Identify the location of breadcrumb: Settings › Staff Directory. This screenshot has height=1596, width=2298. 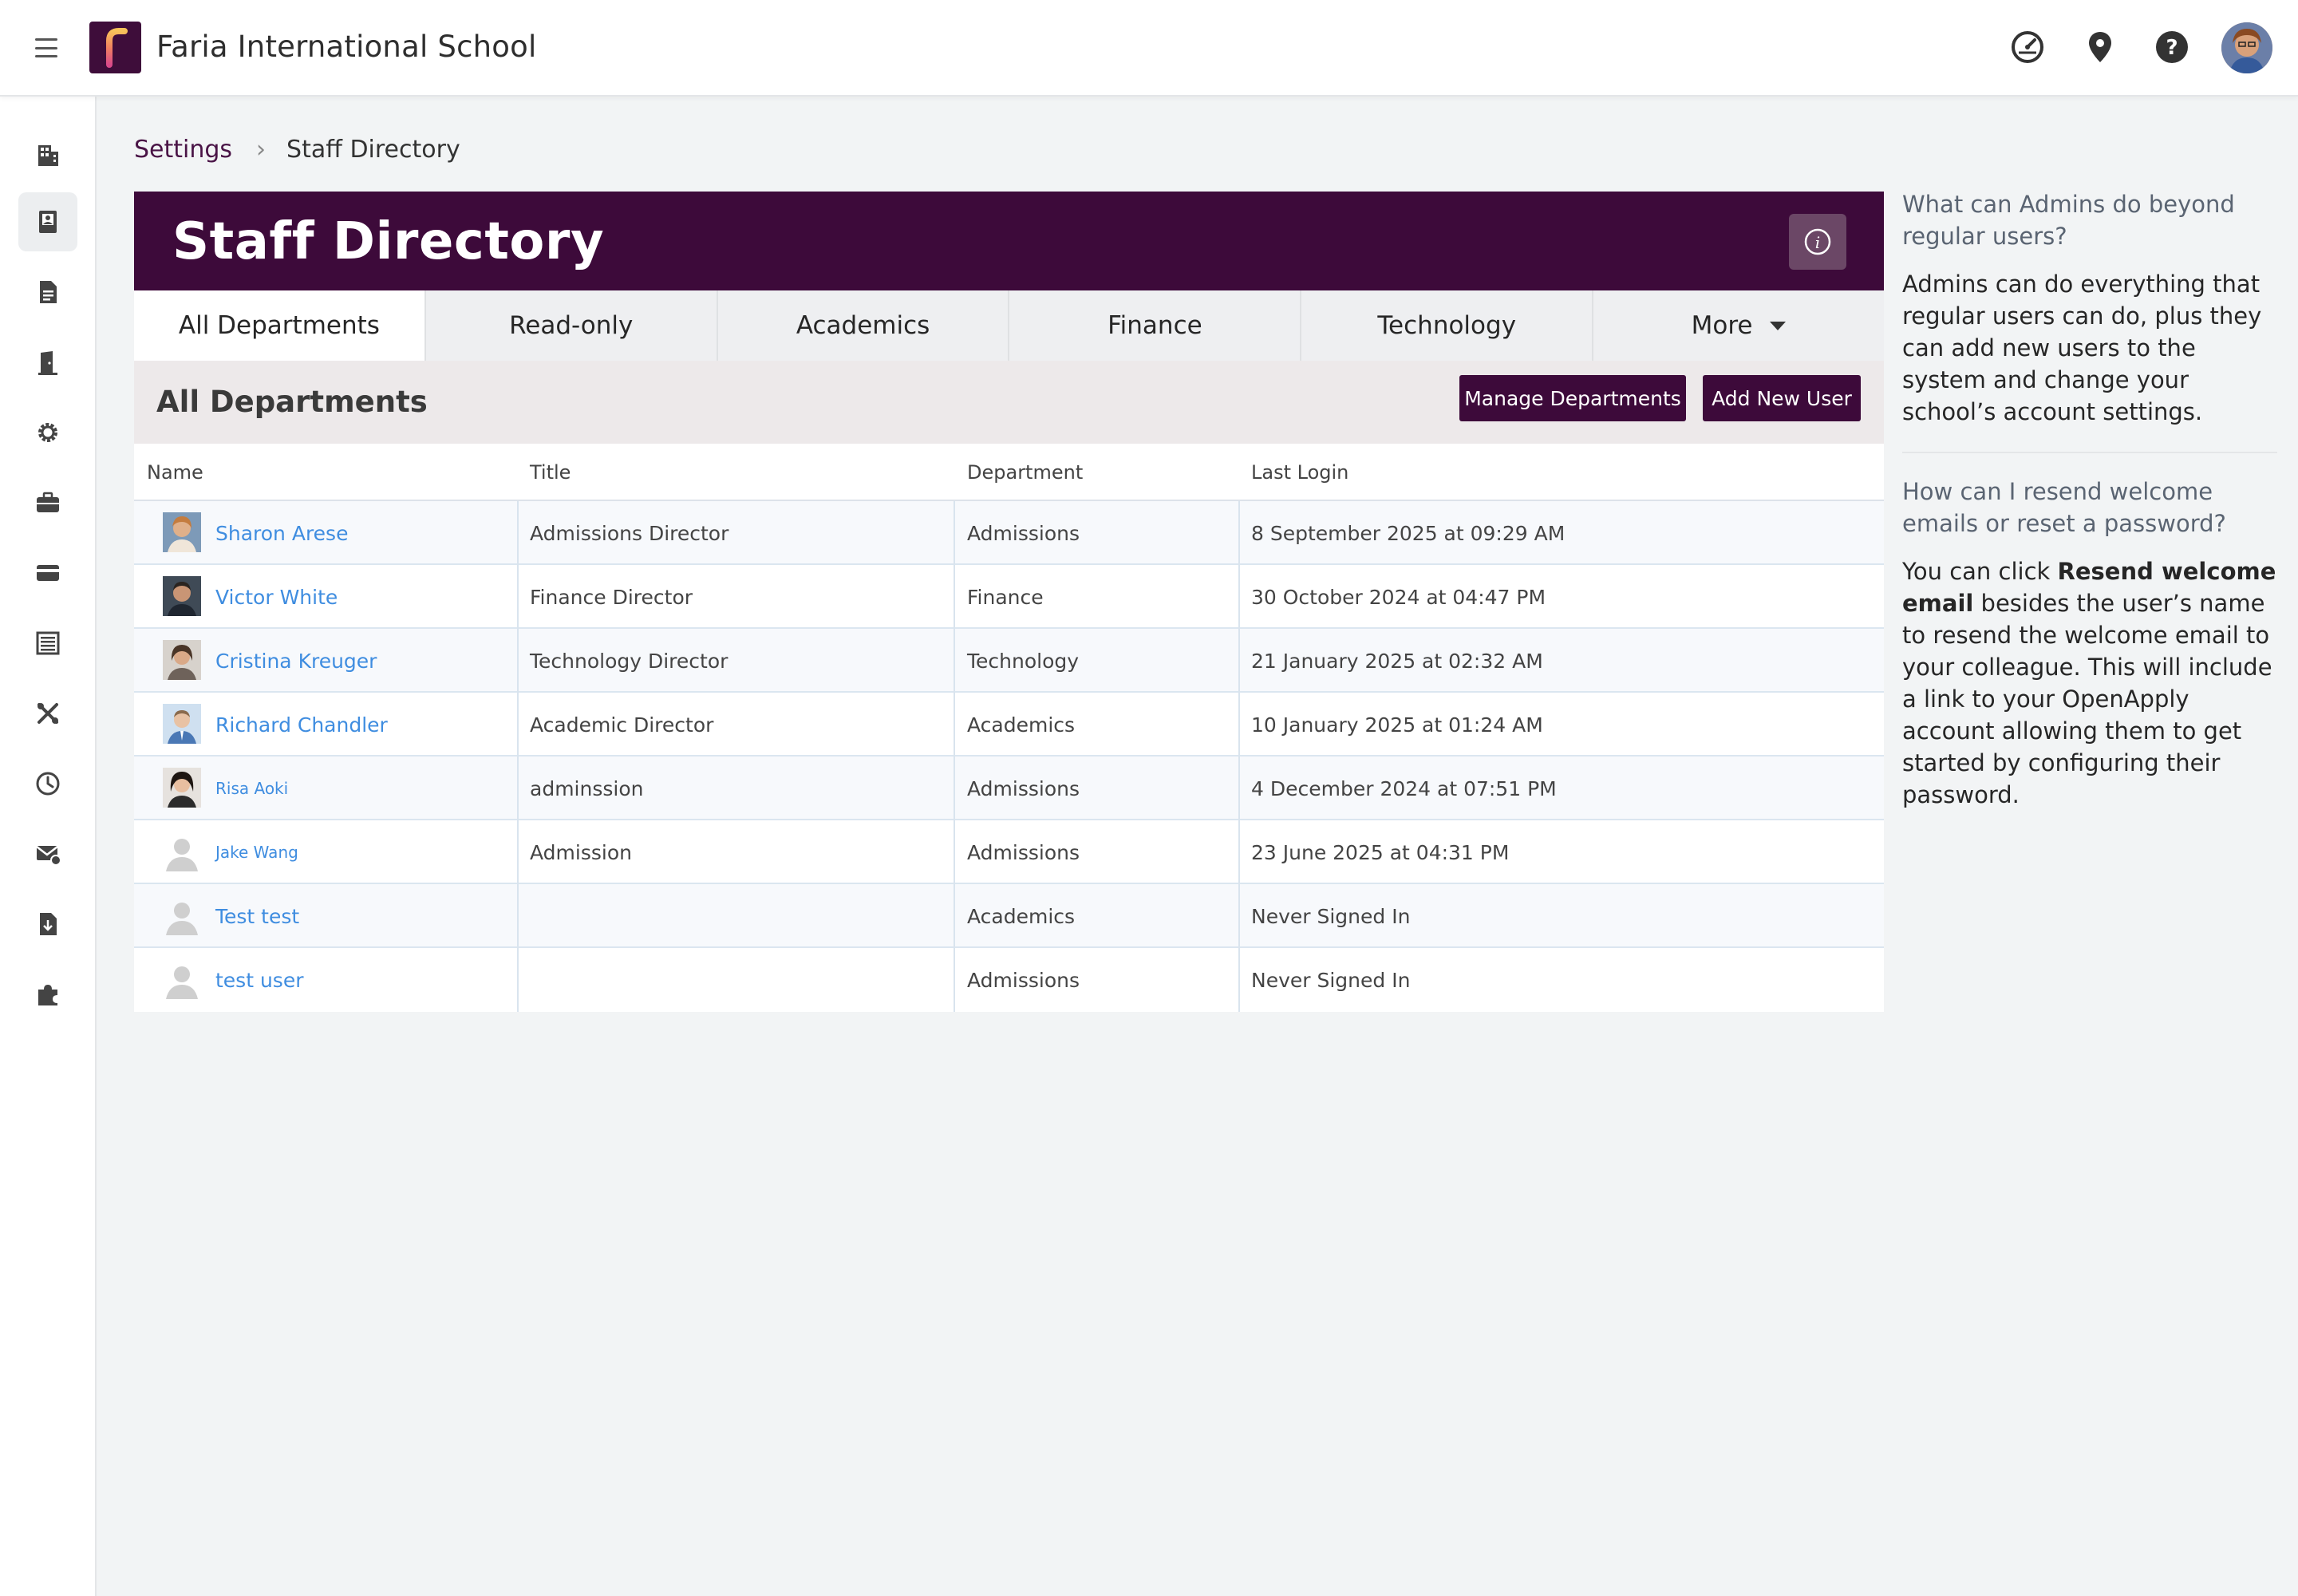
(297, 150).